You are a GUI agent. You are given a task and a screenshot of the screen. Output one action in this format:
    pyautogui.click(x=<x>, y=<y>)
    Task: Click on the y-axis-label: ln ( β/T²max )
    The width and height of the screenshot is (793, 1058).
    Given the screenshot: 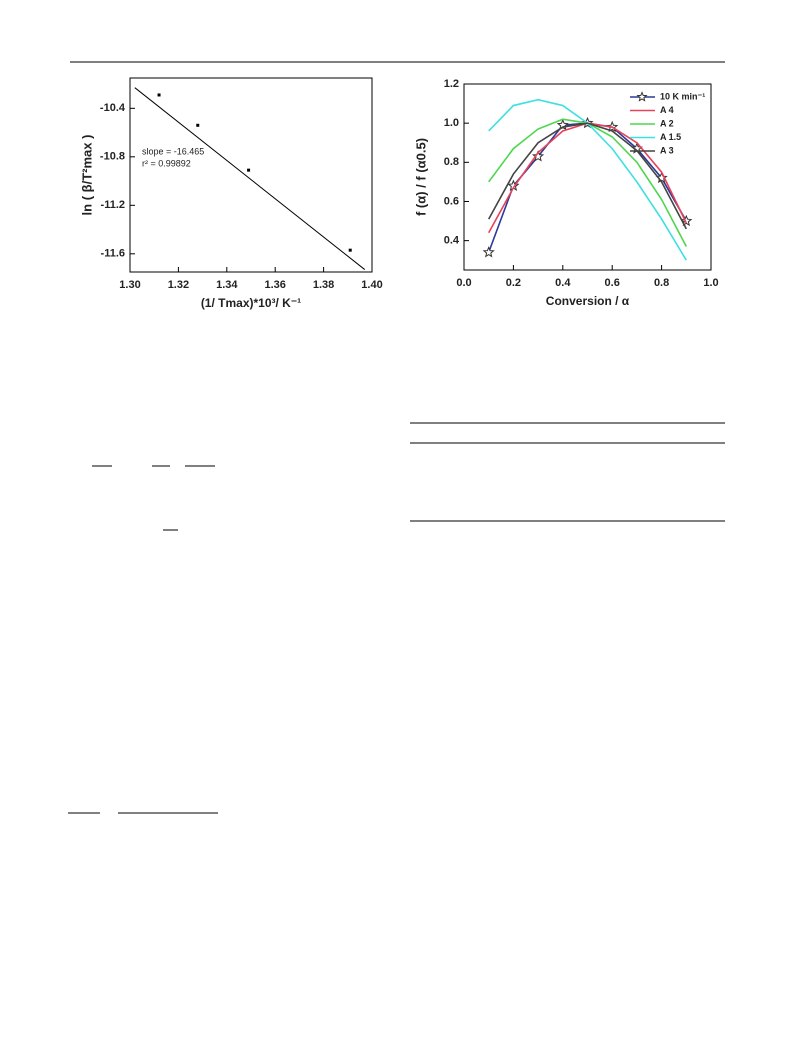 What is the action you would take?
    pyautogui.click(x=86, y=175)
    